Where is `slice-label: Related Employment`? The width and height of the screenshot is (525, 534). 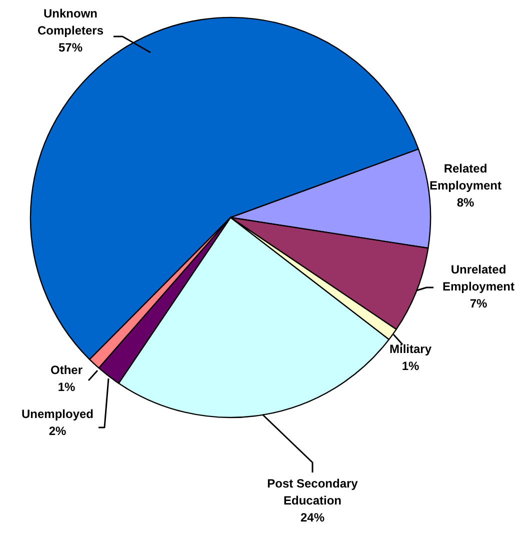
slice-label: Related Employment is located at coordinates (465, 177).